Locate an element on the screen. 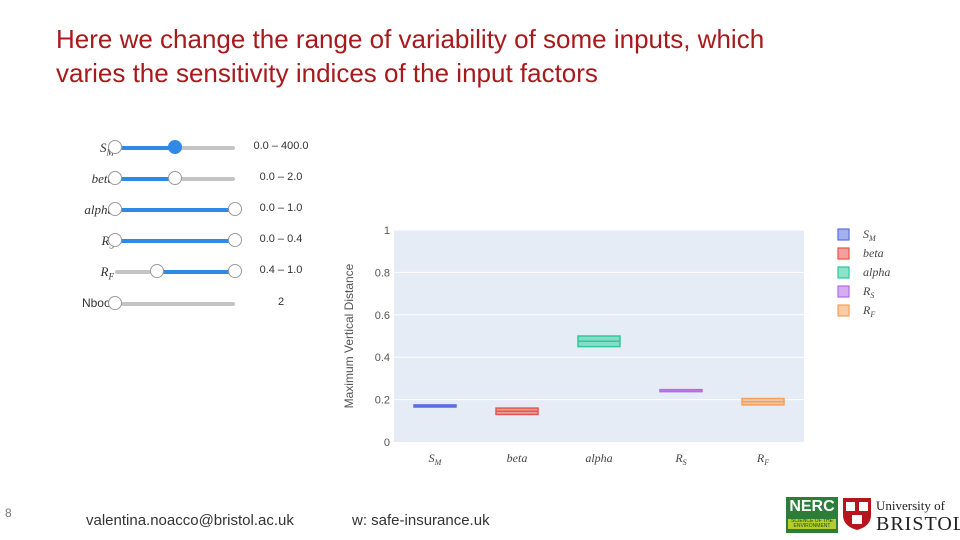 Image resolution: width=960 pixels, height=540 pixels. slider-label-nboot: Nboot is located at coordinates (97, 303).